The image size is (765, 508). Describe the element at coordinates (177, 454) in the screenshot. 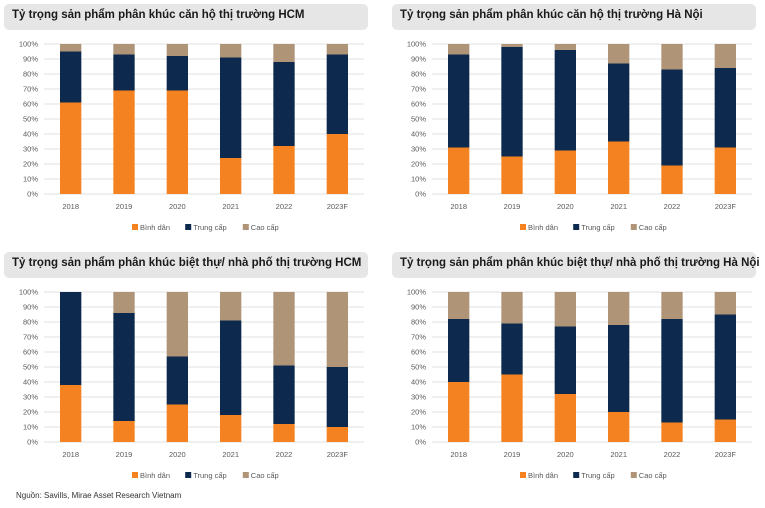

I see `x-tick-label: 2020` at that location.